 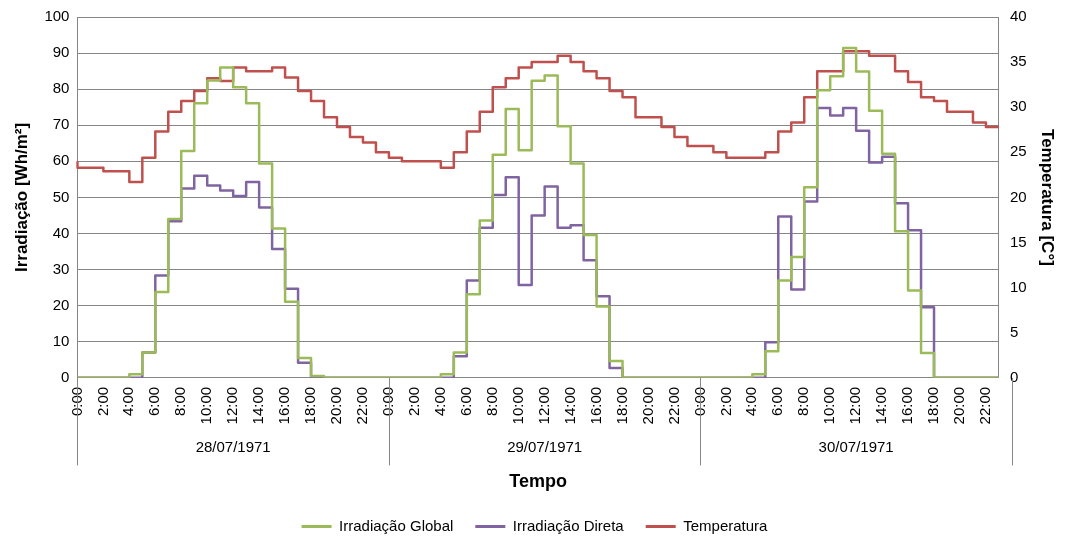 I want to click on y-tick-label: 90, so click(x=61, y=52).